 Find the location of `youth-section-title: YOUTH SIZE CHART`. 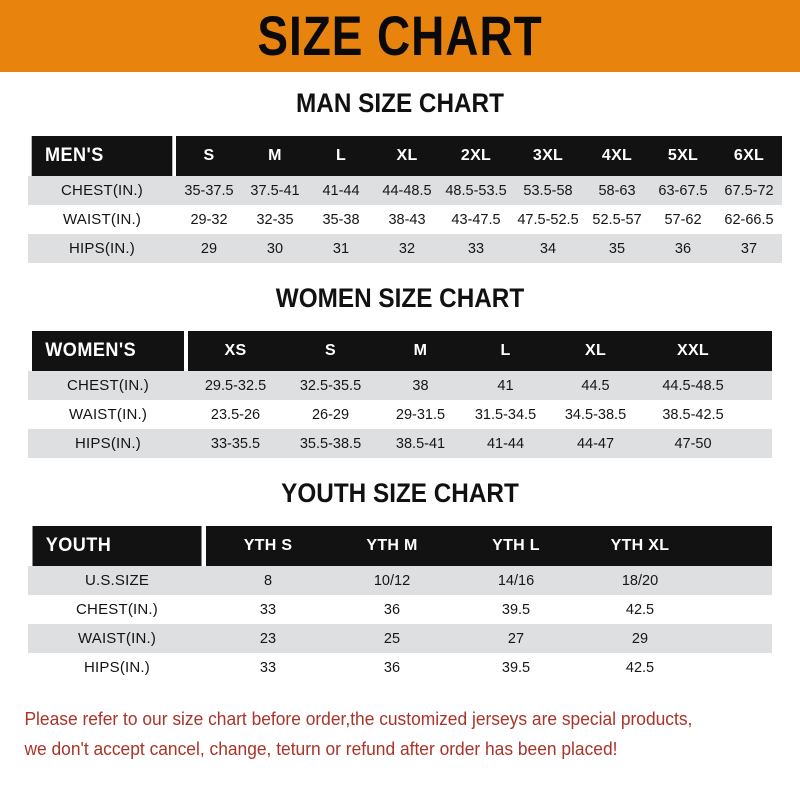

youth-section-title: YOUTH SIZE CHART is located at coordinates (400, 493).